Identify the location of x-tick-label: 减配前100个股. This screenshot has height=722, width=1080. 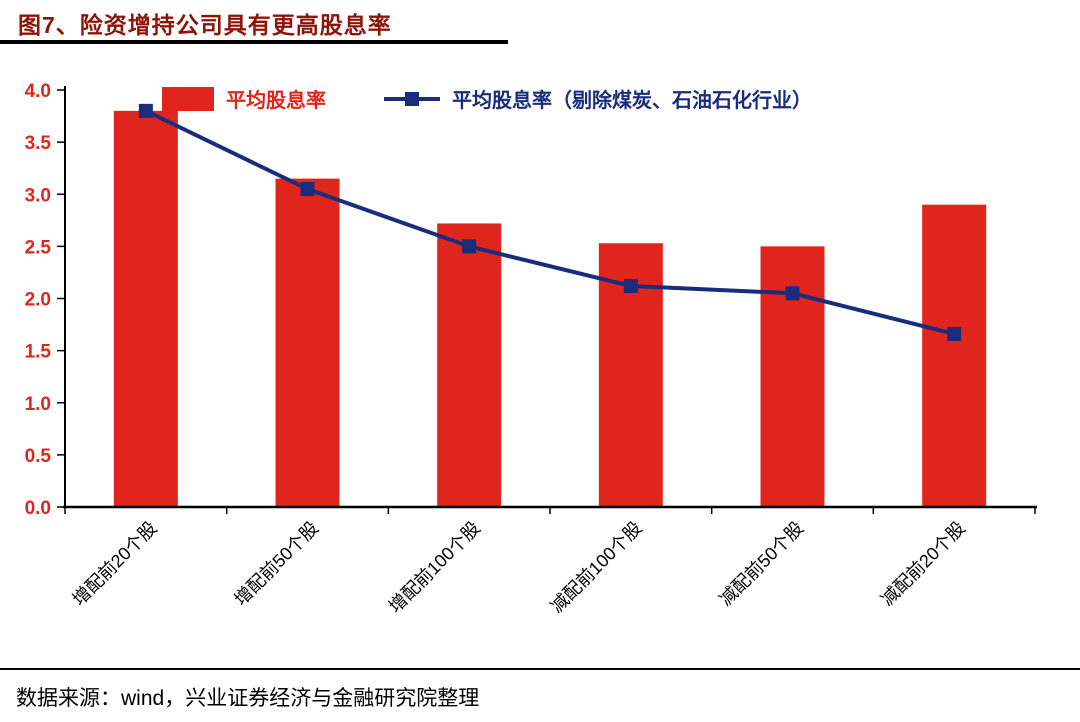
(596, 567).